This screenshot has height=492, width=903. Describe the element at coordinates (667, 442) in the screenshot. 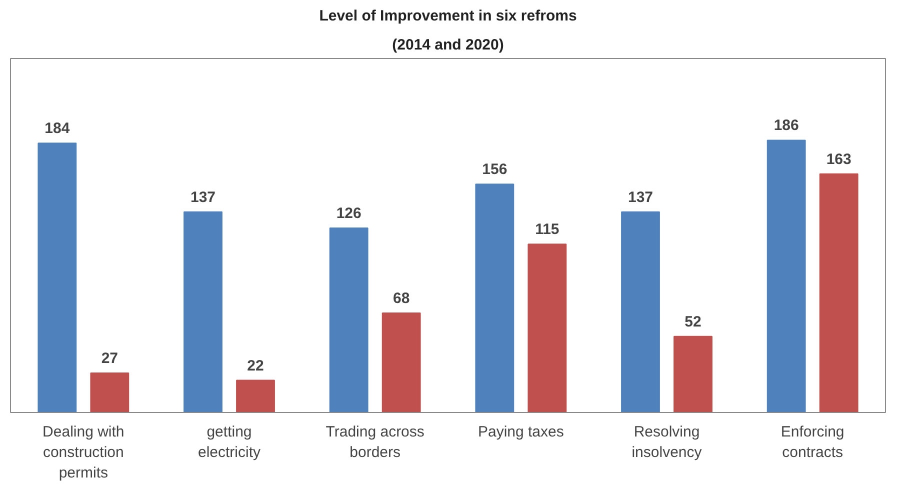

I see `x-tick-label: Resolving insolvency` at that location.